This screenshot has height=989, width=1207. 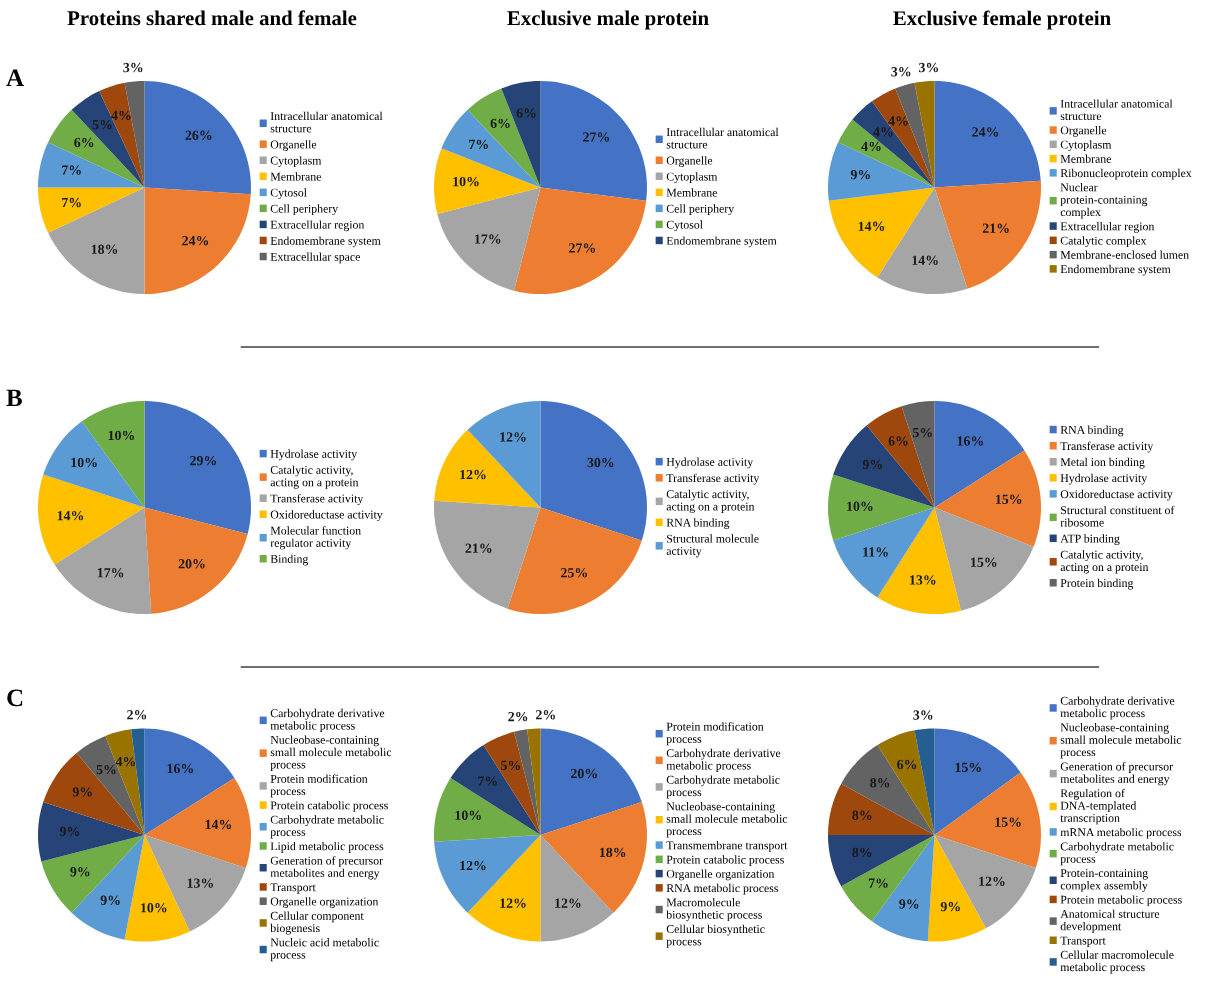 I want to click on legend-label: Protein metabolic process, so click(x=1121, y=901).